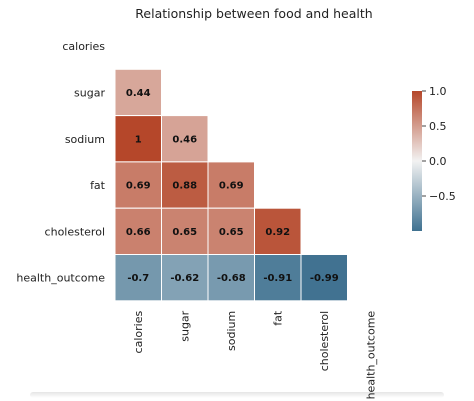 This screenshot has height=401, width=474. I want to click on y-tick-label-sugar: sugar, so click(89, 92).